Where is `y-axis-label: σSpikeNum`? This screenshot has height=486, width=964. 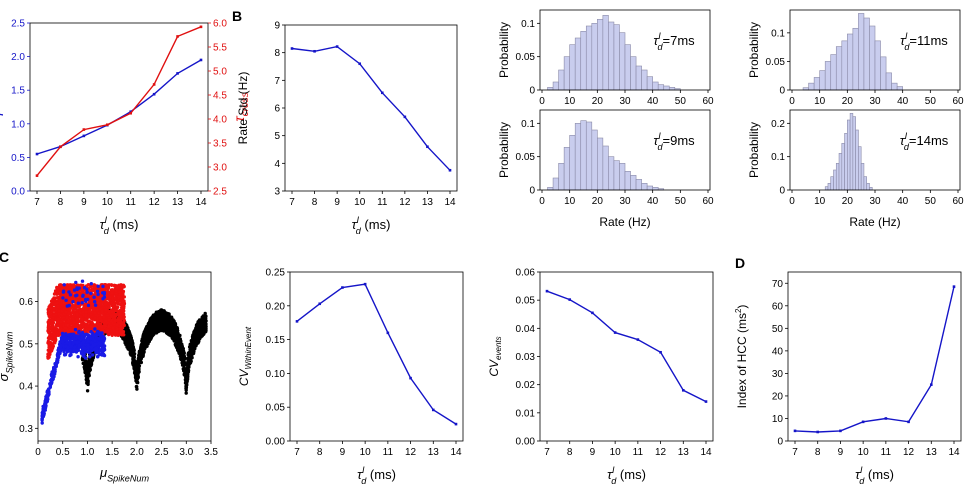
y-axis-label: σSpikeNum is located at coordinates (7, 356).